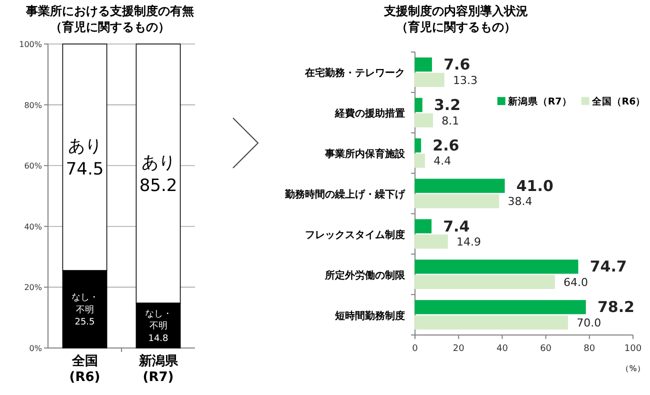  I want to click on chart-title: 支援制度の内容別導入状況（育児に関するもの）, so click(455, 19).